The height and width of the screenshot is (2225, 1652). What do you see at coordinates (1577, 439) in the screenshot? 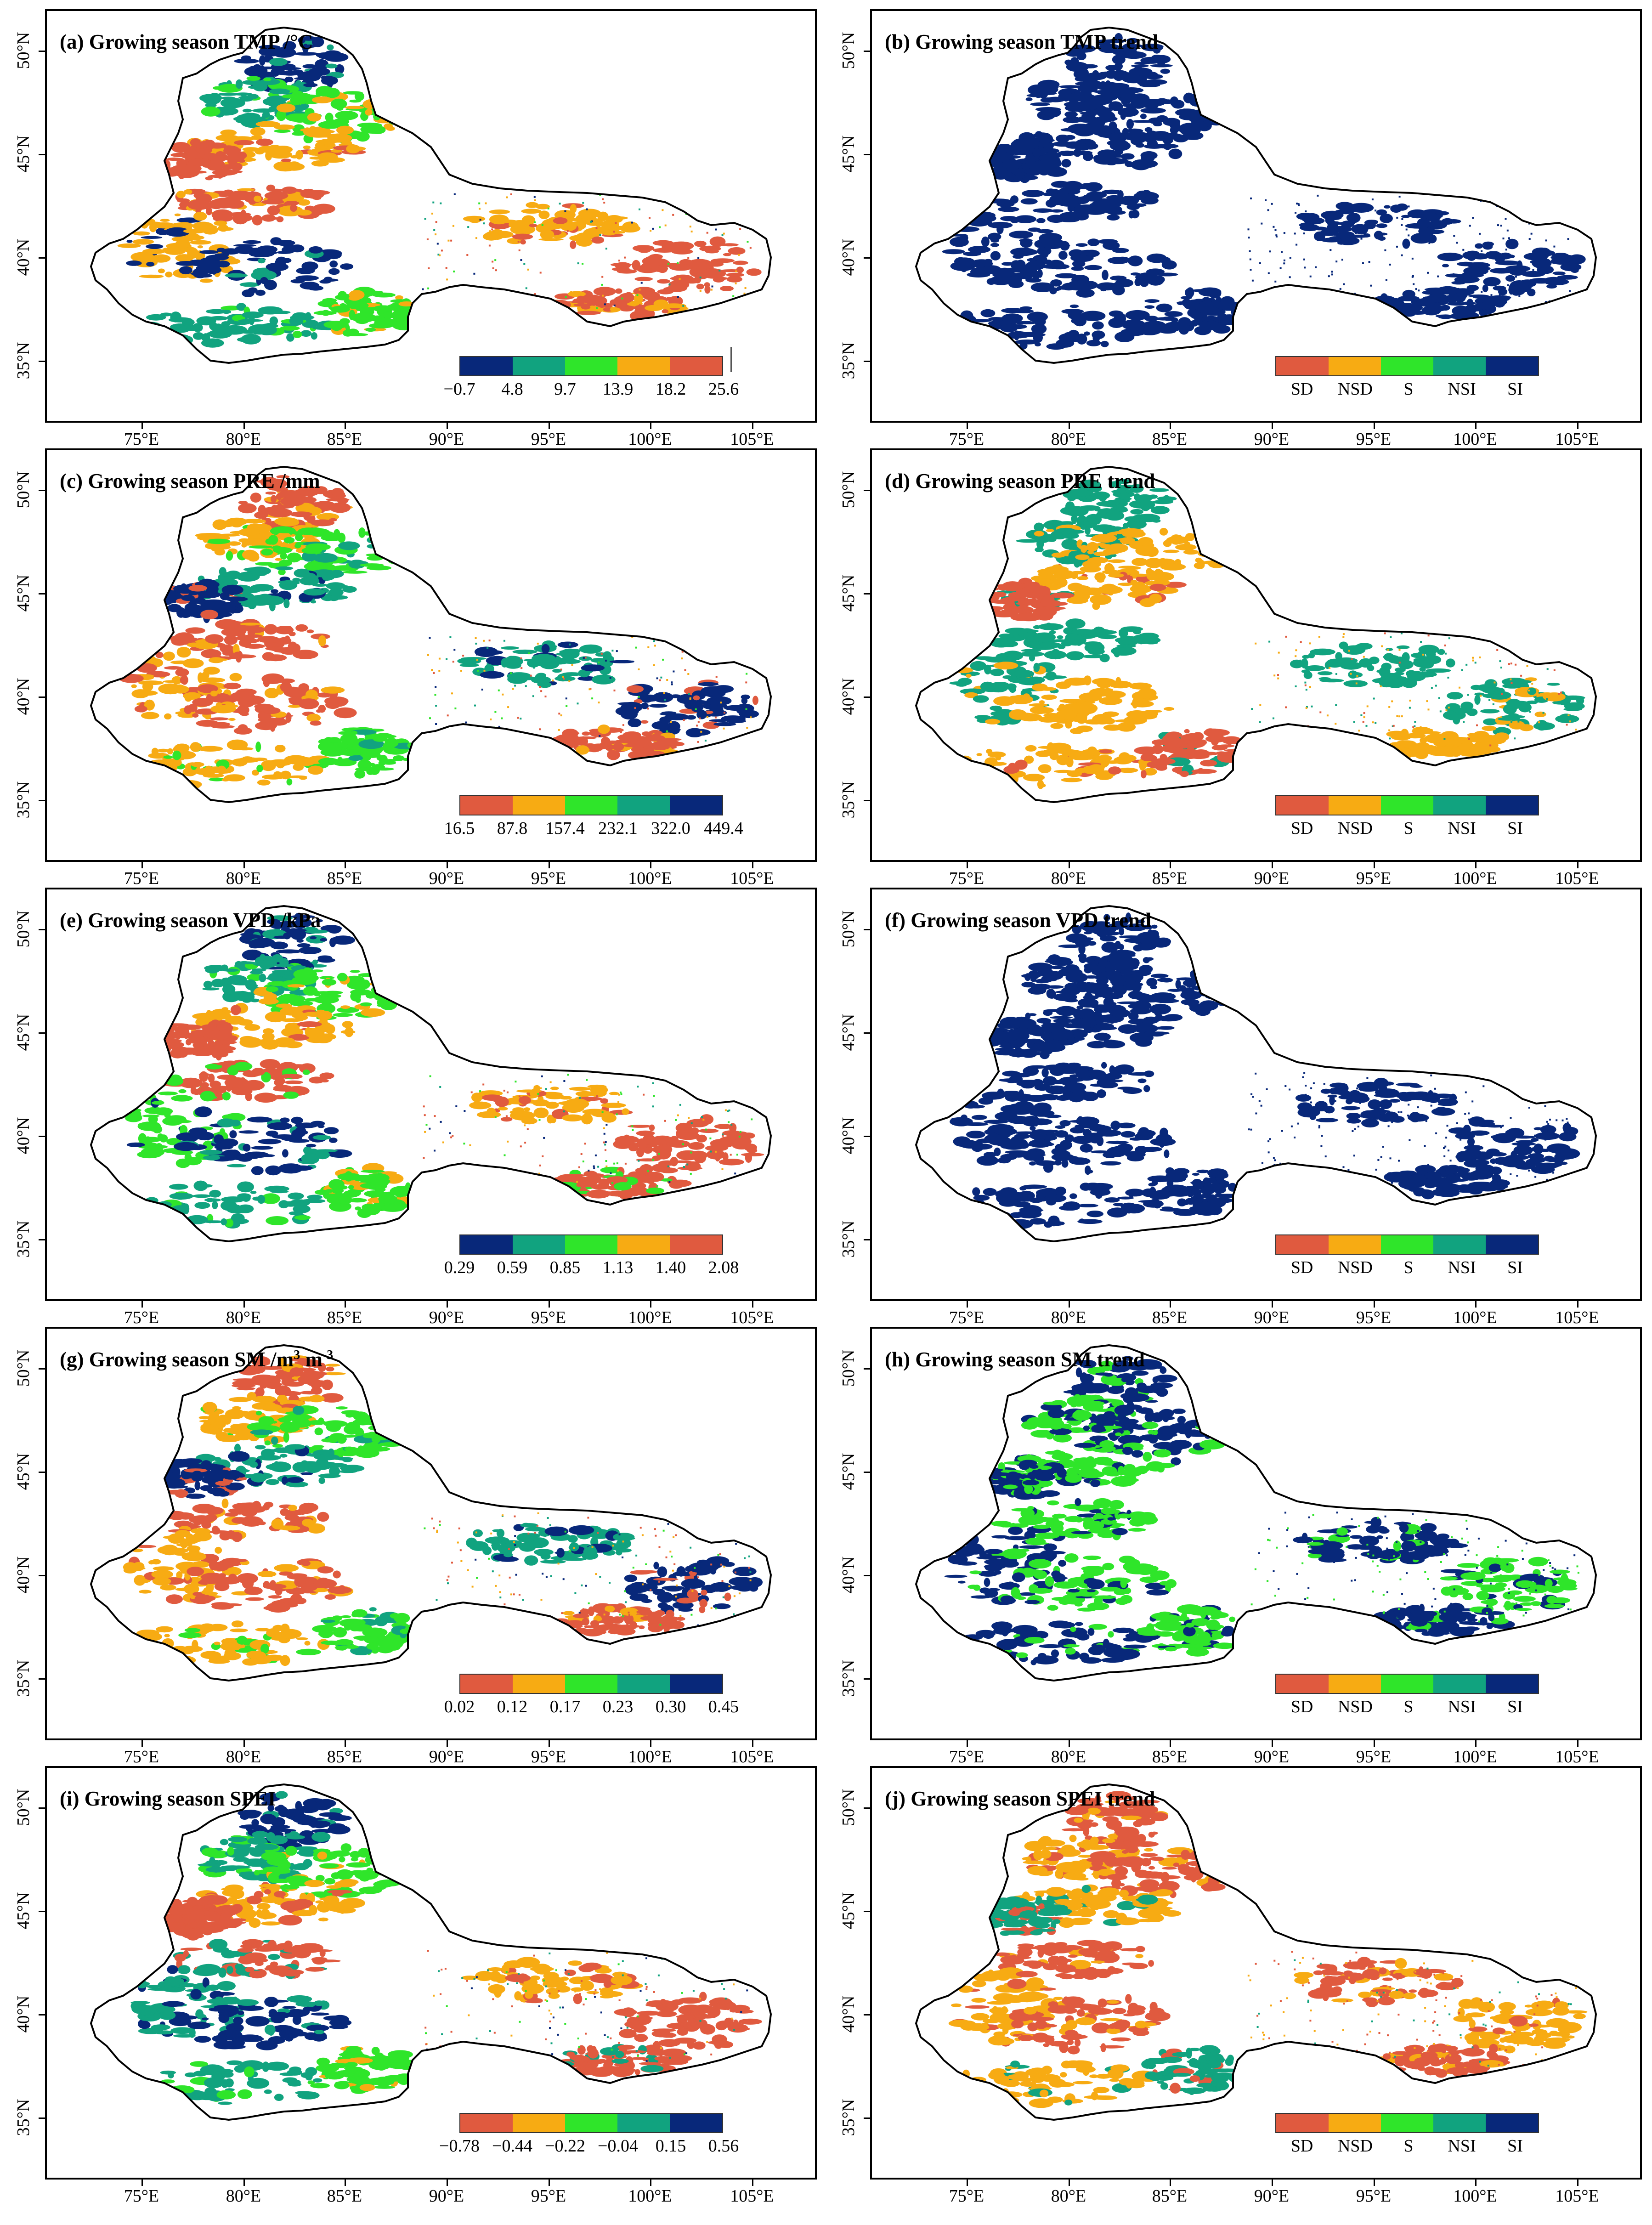
I see `x-tick-label: 105°E` at bounding box center [1577, 439].